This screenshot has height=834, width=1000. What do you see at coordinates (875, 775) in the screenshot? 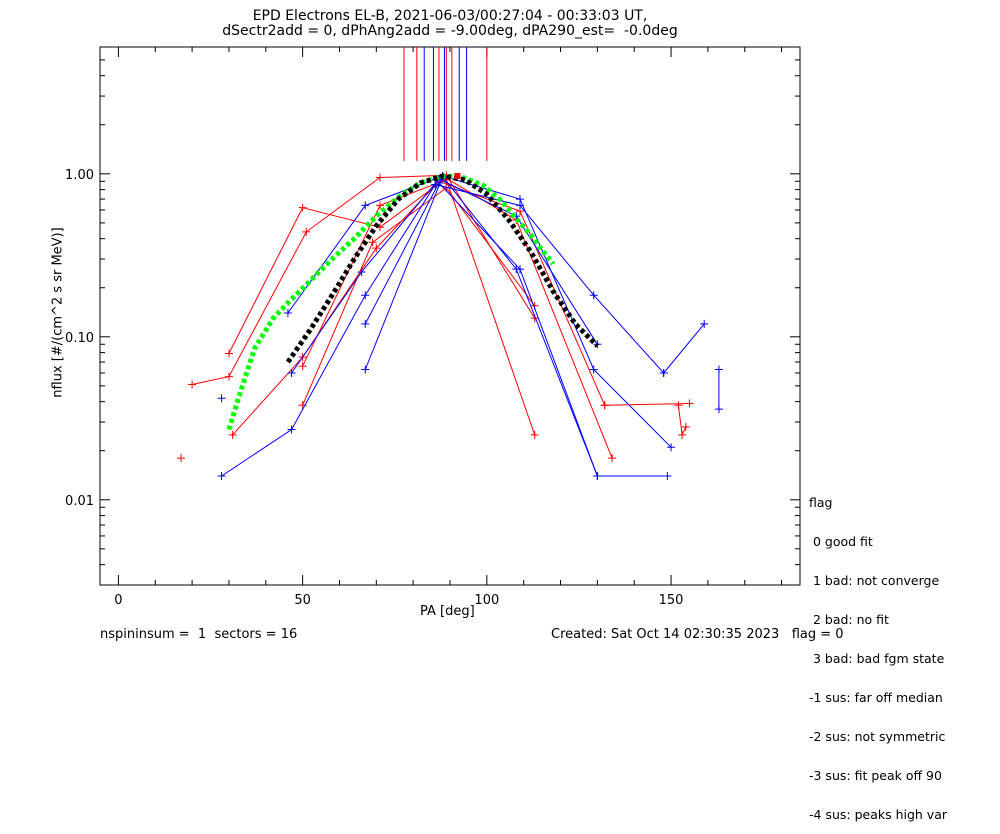
I see `legend-item: -3 sus: fit peak off 90` at bounding box center [875, 775].